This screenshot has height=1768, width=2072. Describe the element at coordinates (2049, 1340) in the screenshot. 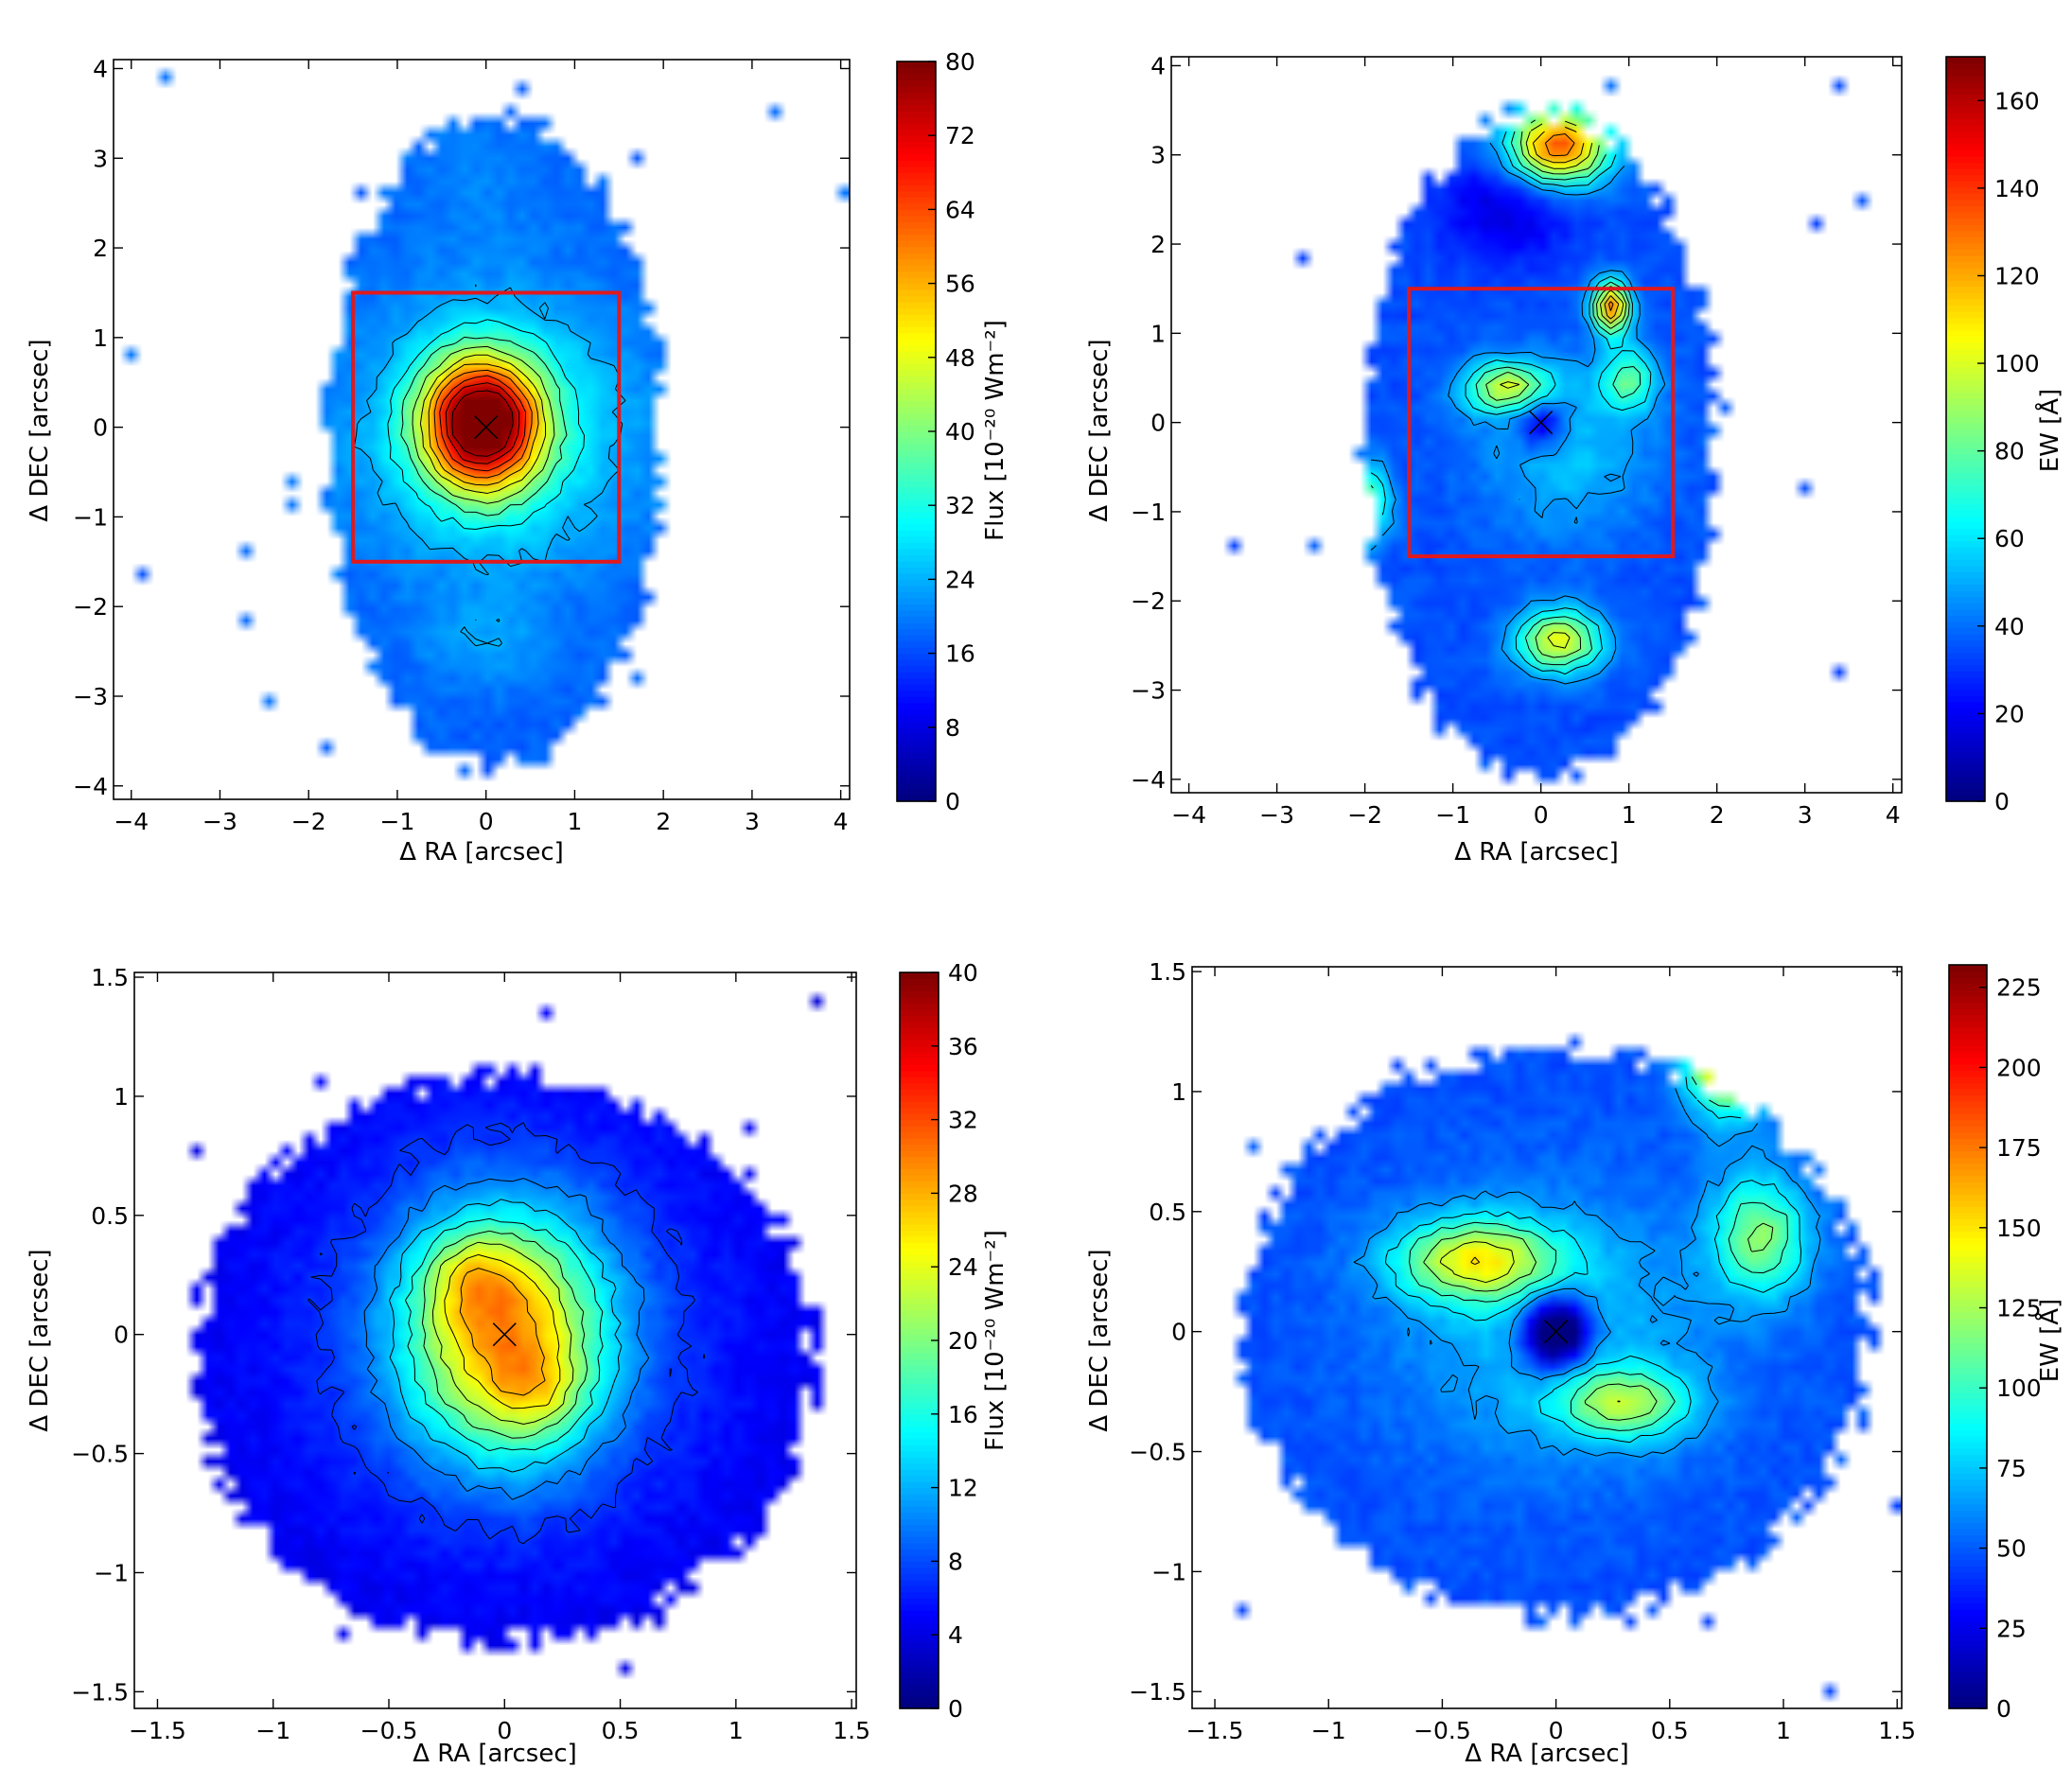

I see `colorbar-label: EW [Å]` at that location.